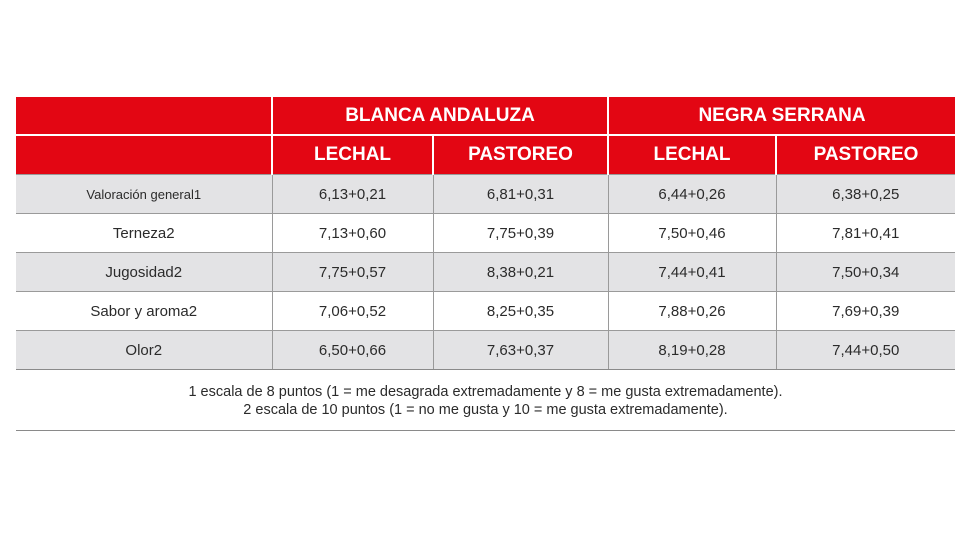 The height and width of the screenshot is (560, 980). Describe the element at coordinates (691, 194) in the screenshot. I see `table-cell: 6,44+0,26` at that location.